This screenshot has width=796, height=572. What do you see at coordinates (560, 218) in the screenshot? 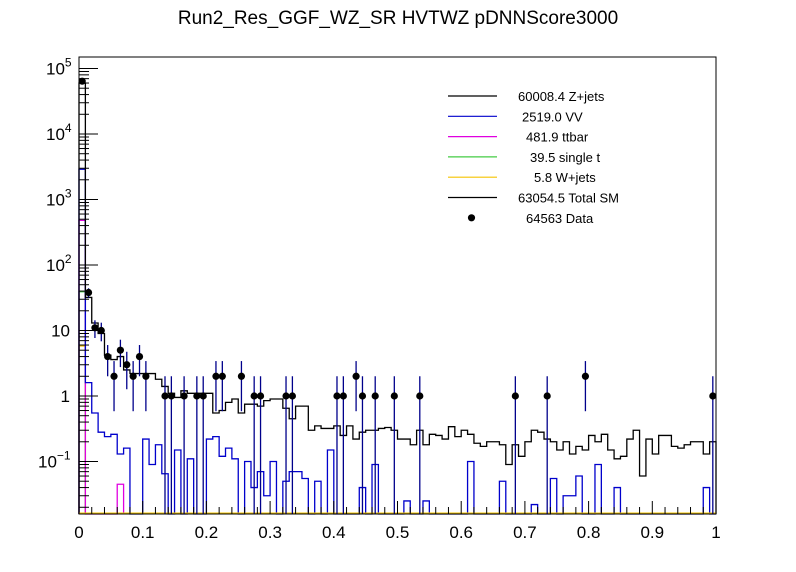
I see `legend-label: 64563 Data` at bounding box center [560, 218].